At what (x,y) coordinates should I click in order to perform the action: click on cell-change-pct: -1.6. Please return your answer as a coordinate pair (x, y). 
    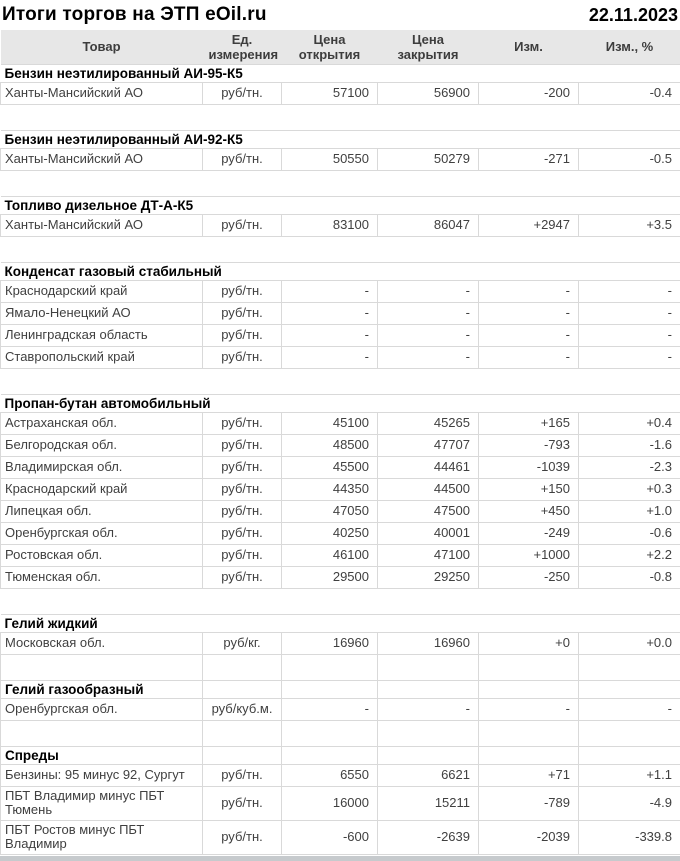
    Looking at the image, I should click on (629, 445).